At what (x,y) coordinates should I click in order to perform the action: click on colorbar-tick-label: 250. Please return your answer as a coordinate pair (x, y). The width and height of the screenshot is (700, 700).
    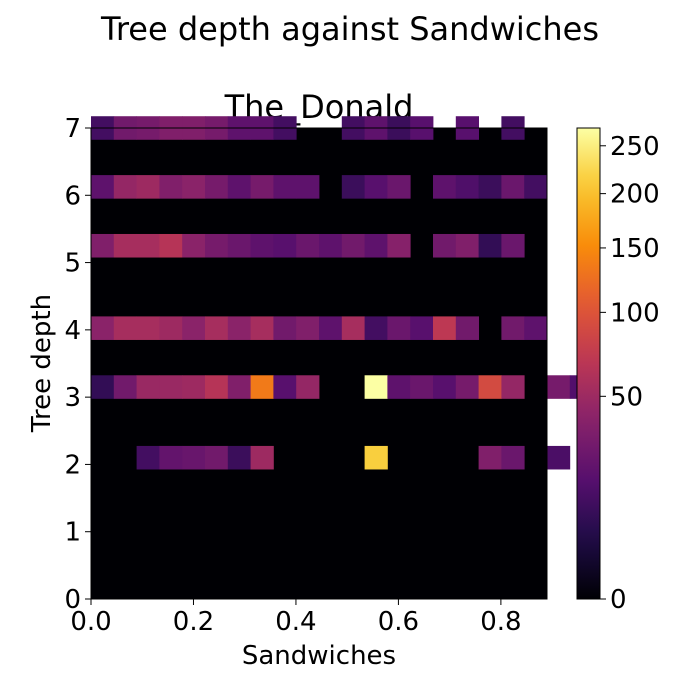
    Looking at the image, I should click on (635, 147).